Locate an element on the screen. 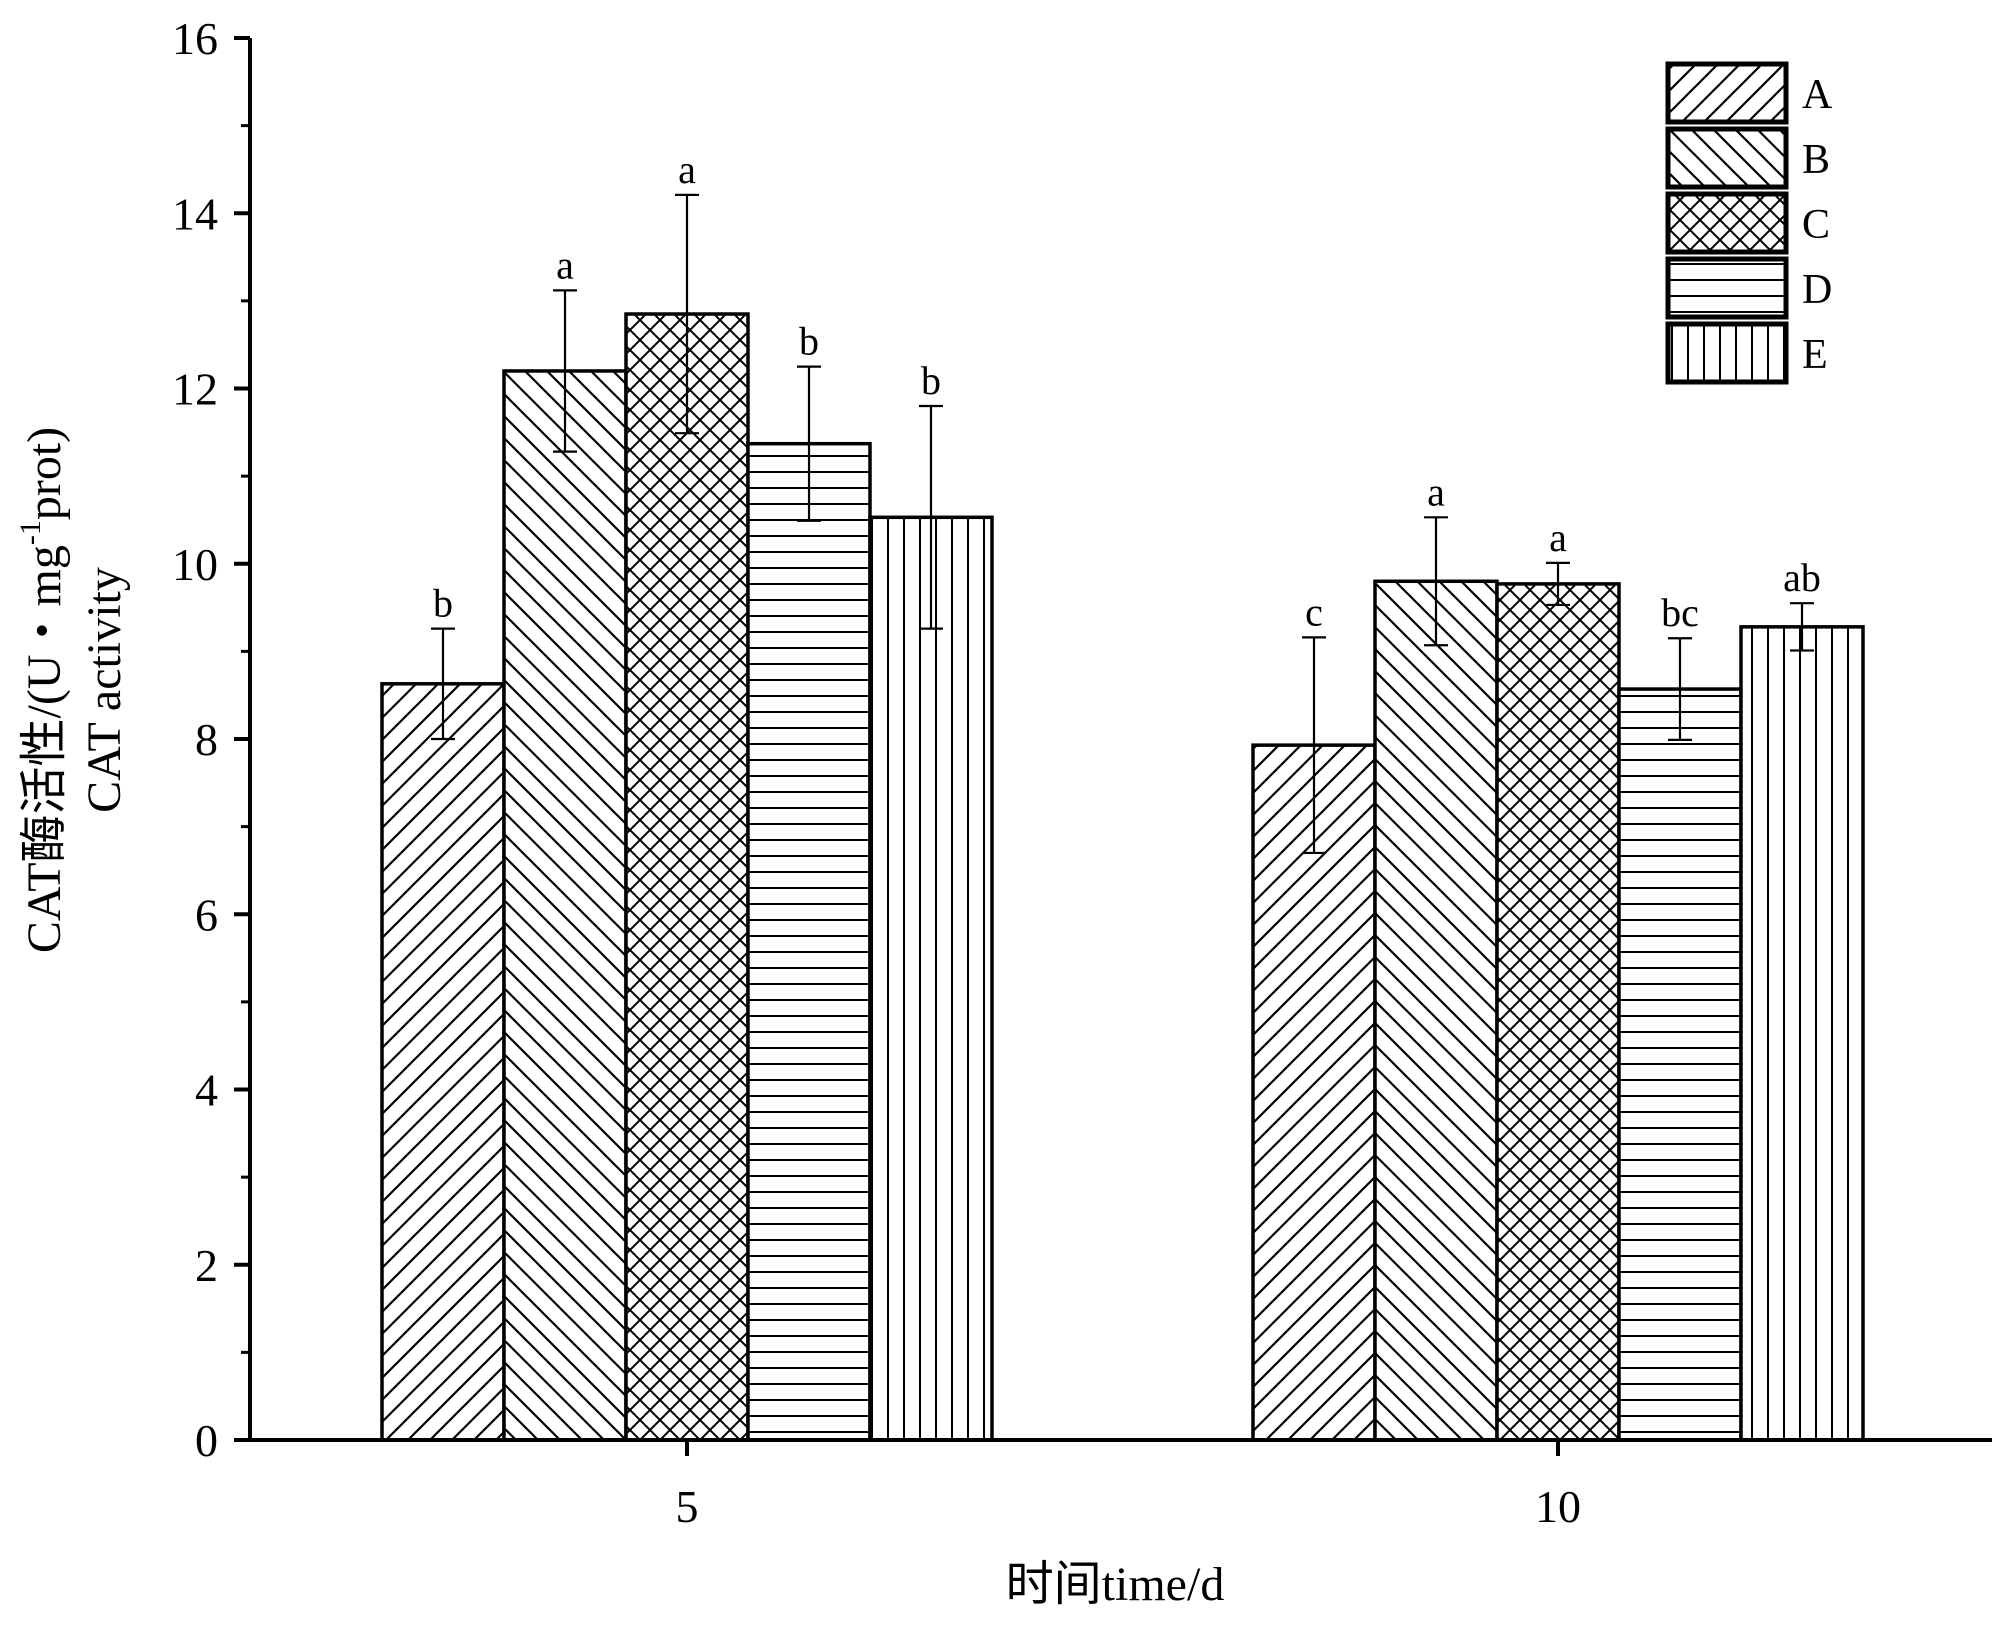 The image size is (2000, 1627). y-tick-label: 4 is located at coordinates (206, 1090).